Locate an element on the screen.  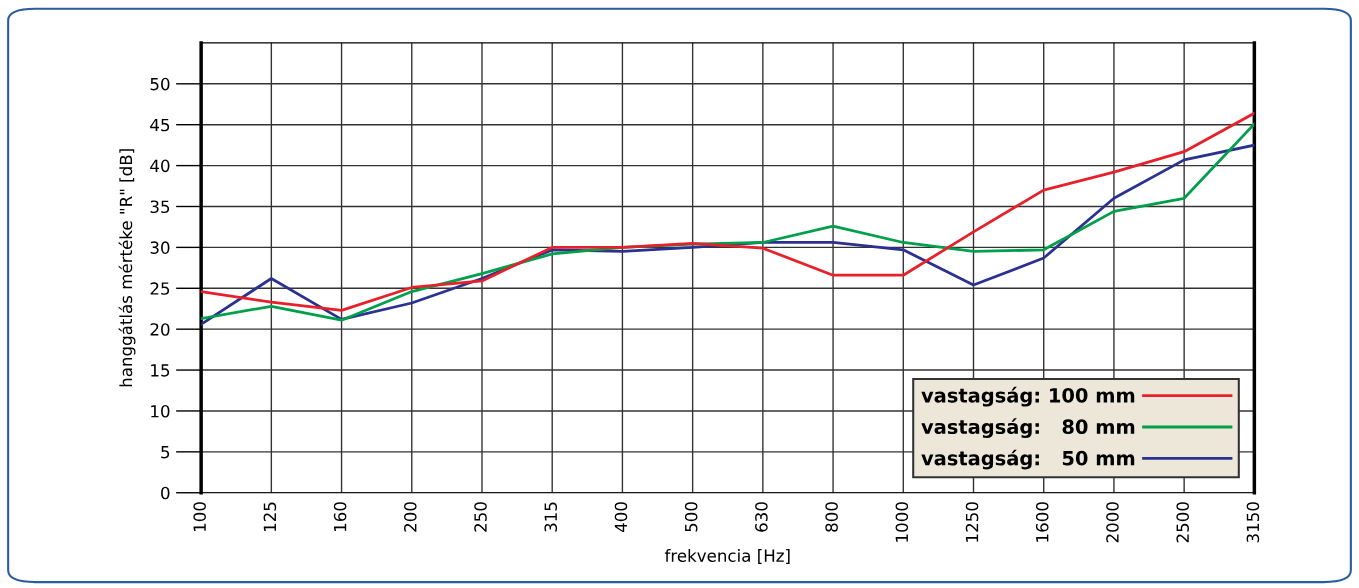
x-tick-label: 1250 is located at coordinates (972, 522).